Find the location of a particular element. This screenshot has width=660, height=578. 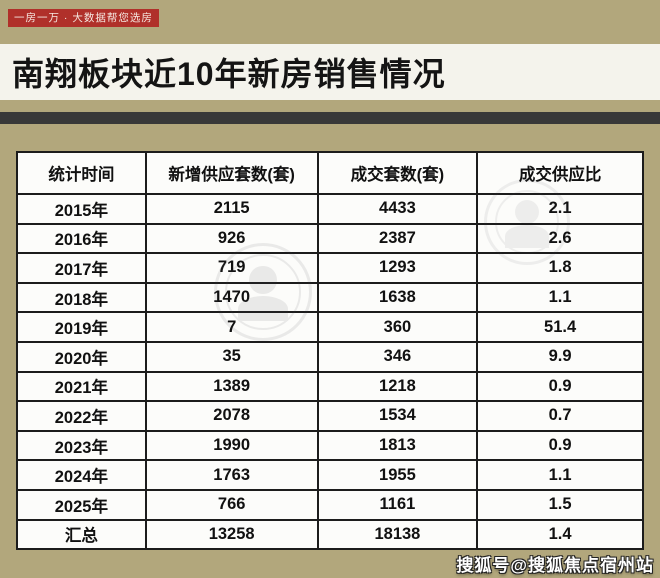

table-cell: 926 is located at coordinates (231, 238).